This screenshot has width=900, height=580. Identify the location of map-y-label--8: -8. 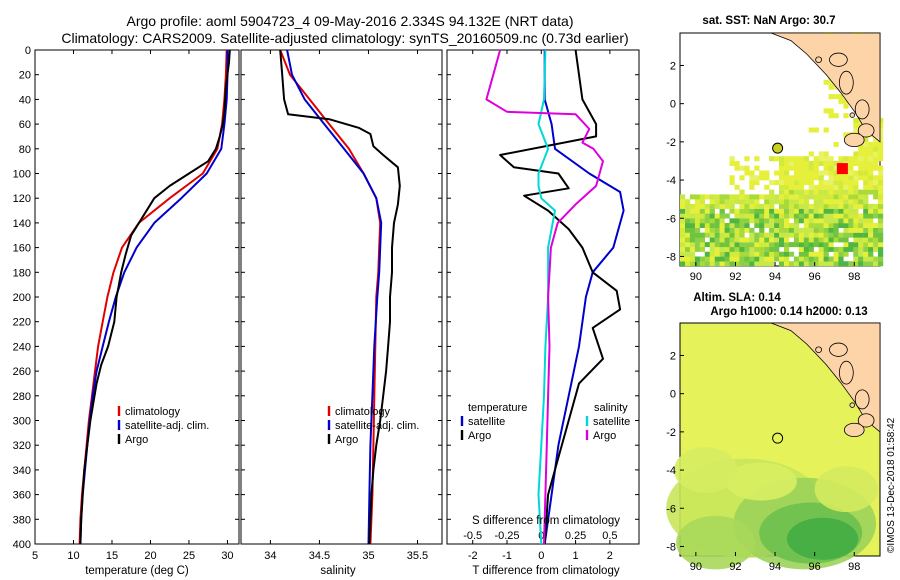
(671, 257).